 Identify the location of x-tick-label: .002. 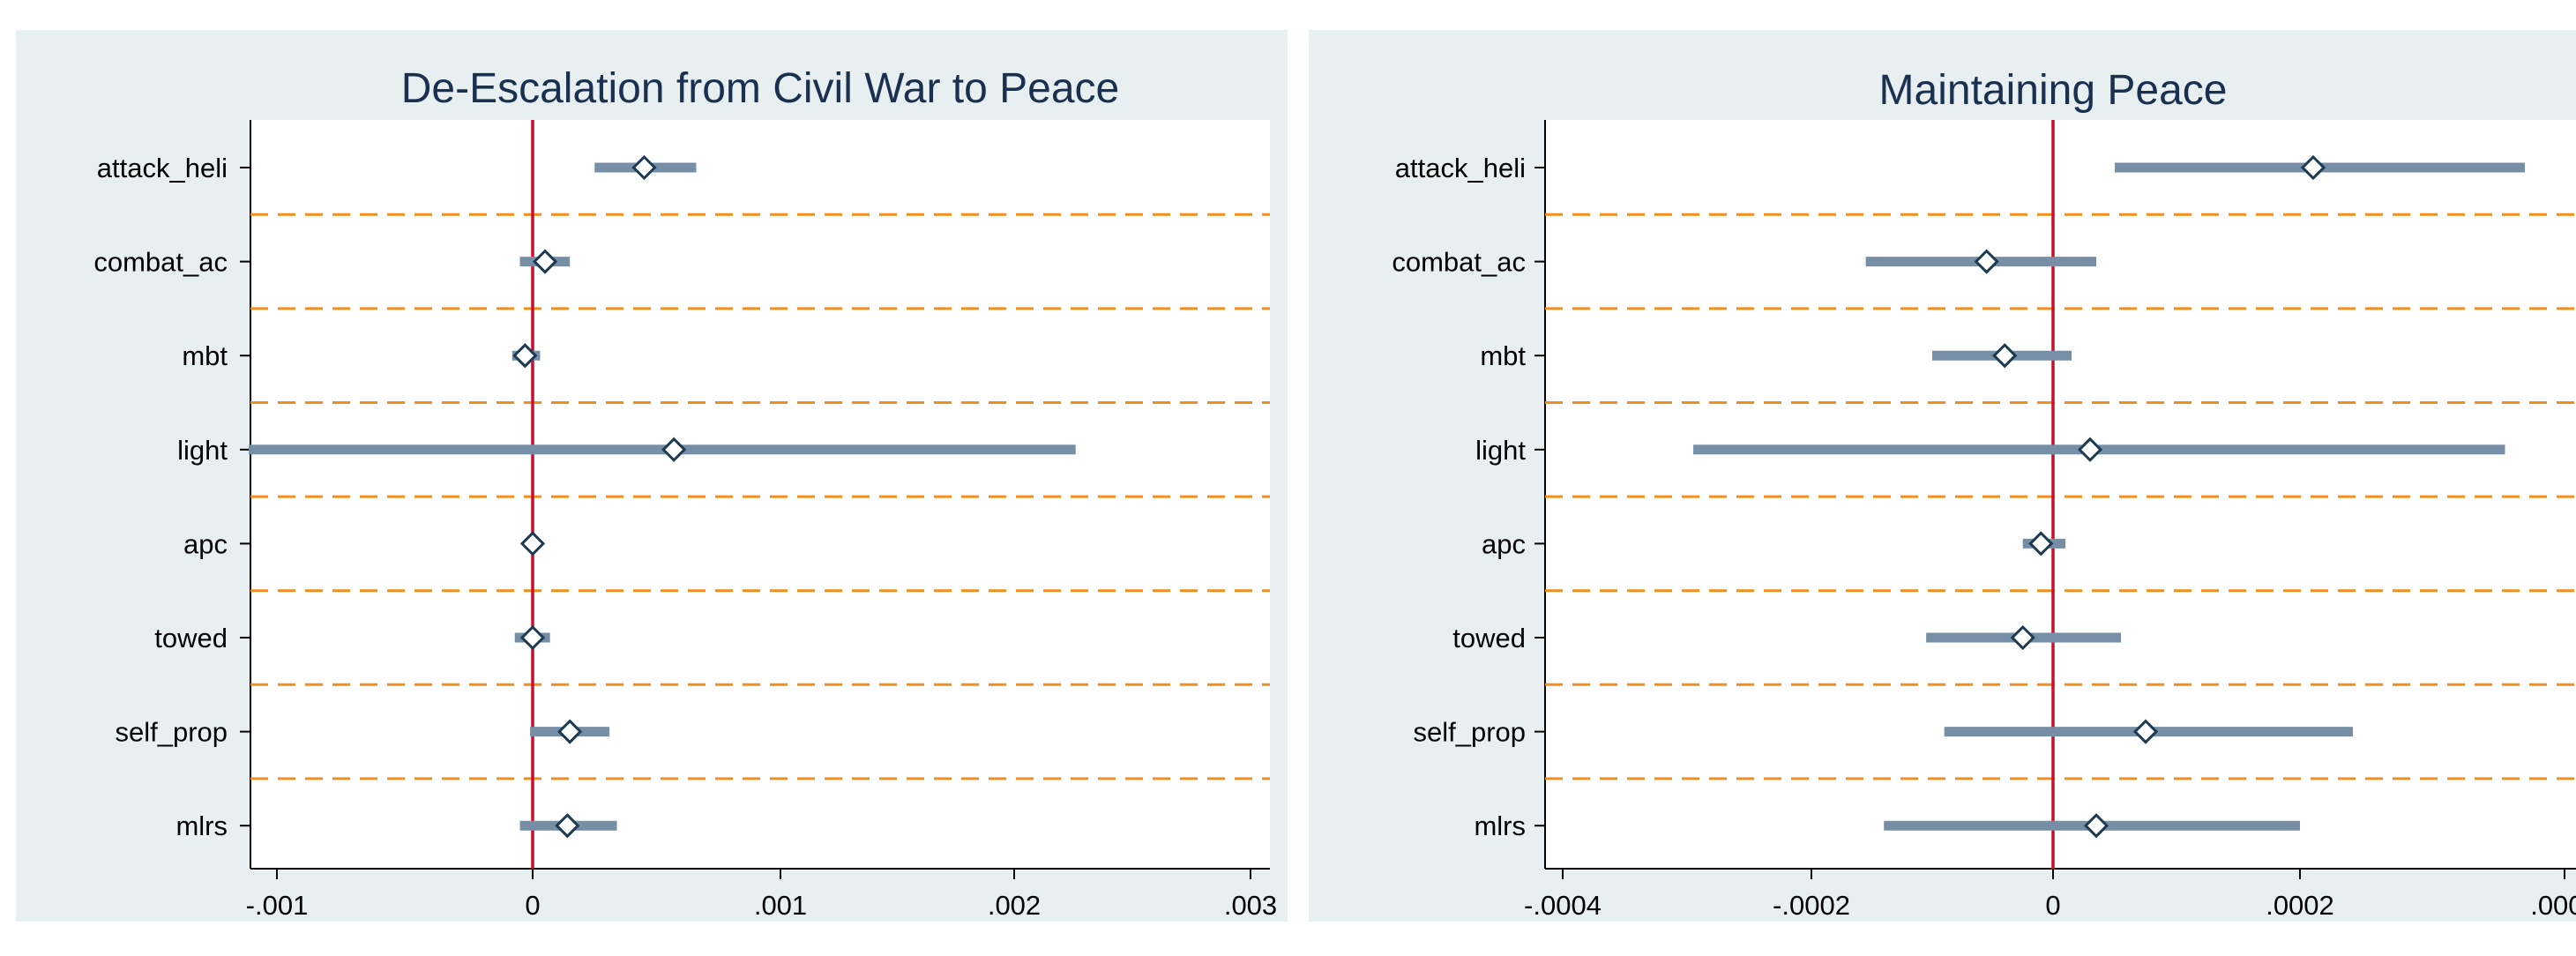
(1014, 906).